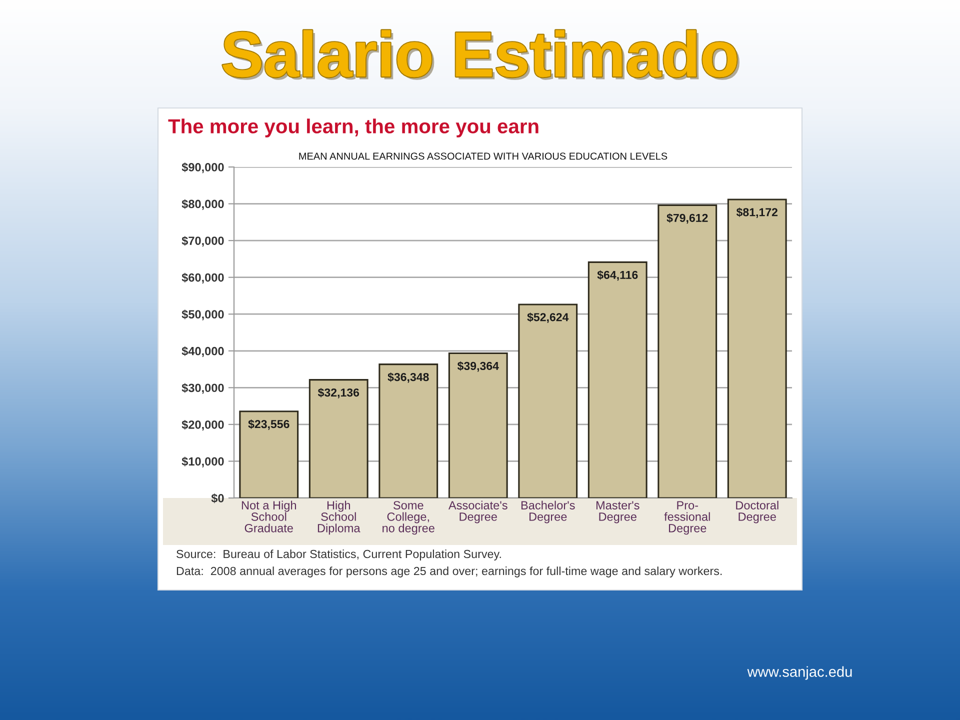  Describe the element at coordinates (408, 377) in the screenshot. I see `data-label: $36,348` at that location.